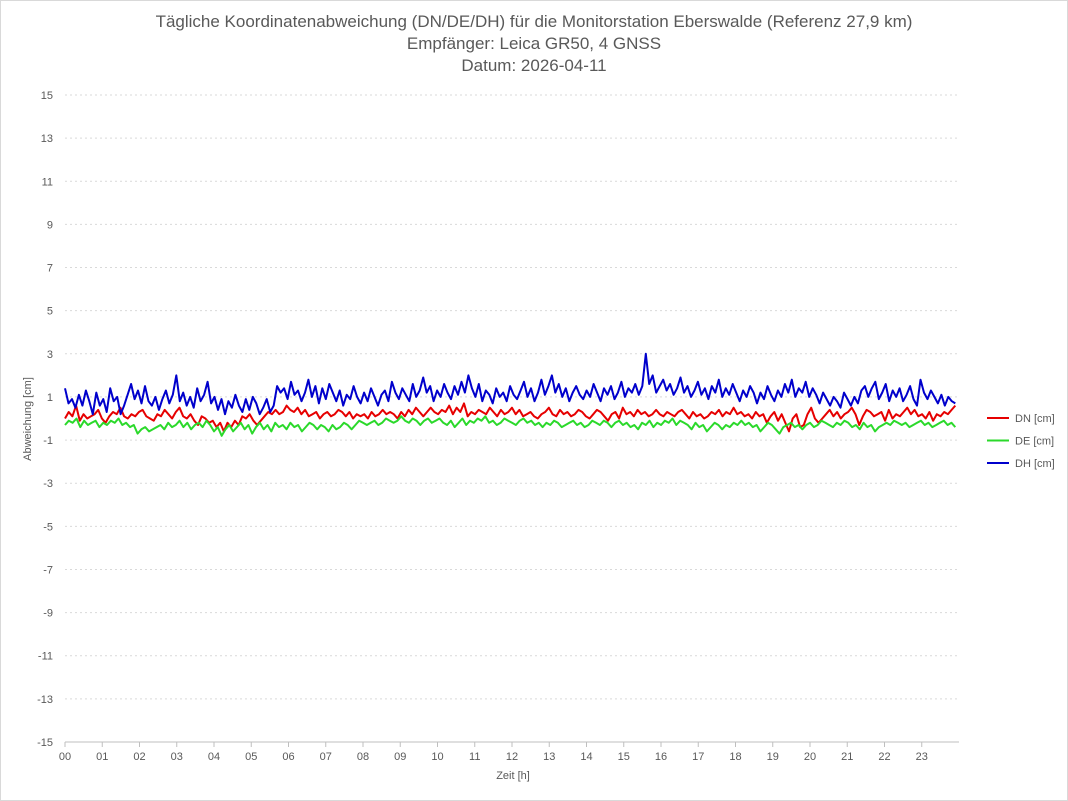 The width and height of the screenshot is (1068, 801). I want to click on legend: DN [cm] DE [cm] DH [cm], so click(1021, 441).